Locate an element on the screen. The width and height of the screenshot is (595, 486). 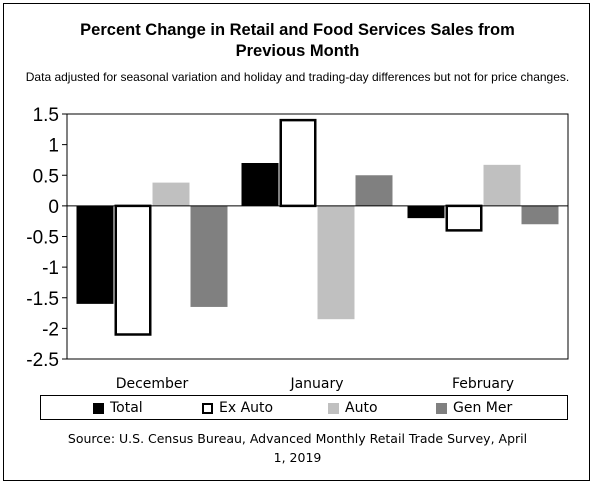
legend-item-total: Total is located at coordinates (118, 408).